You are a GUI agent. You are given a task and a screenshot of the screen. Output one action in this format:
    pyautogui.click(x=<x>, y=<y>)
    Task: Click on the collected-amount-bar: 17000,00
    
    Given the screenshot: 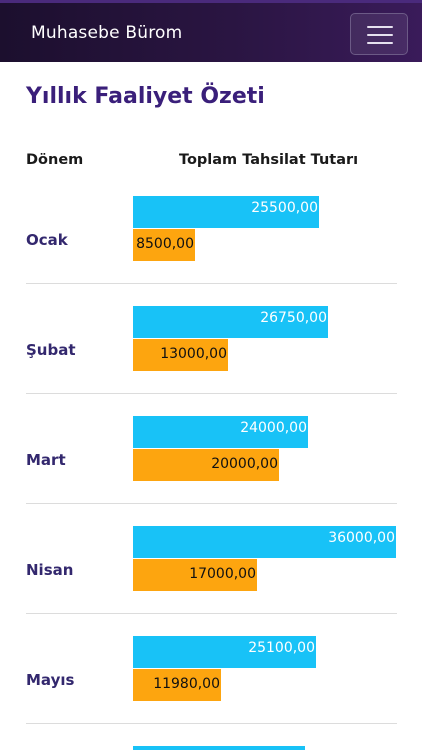 What is the action you would take?
    pyautogui.click(x=195, y=575)
    